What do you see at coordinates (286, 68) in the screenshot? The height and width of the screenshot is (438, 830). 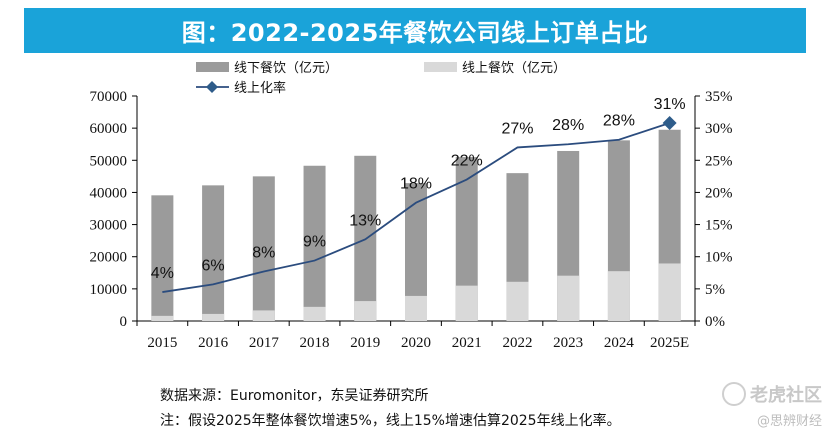 I see `legend-offline-label: 线下餐饮（亿元）` at bounding box center [286, 68].